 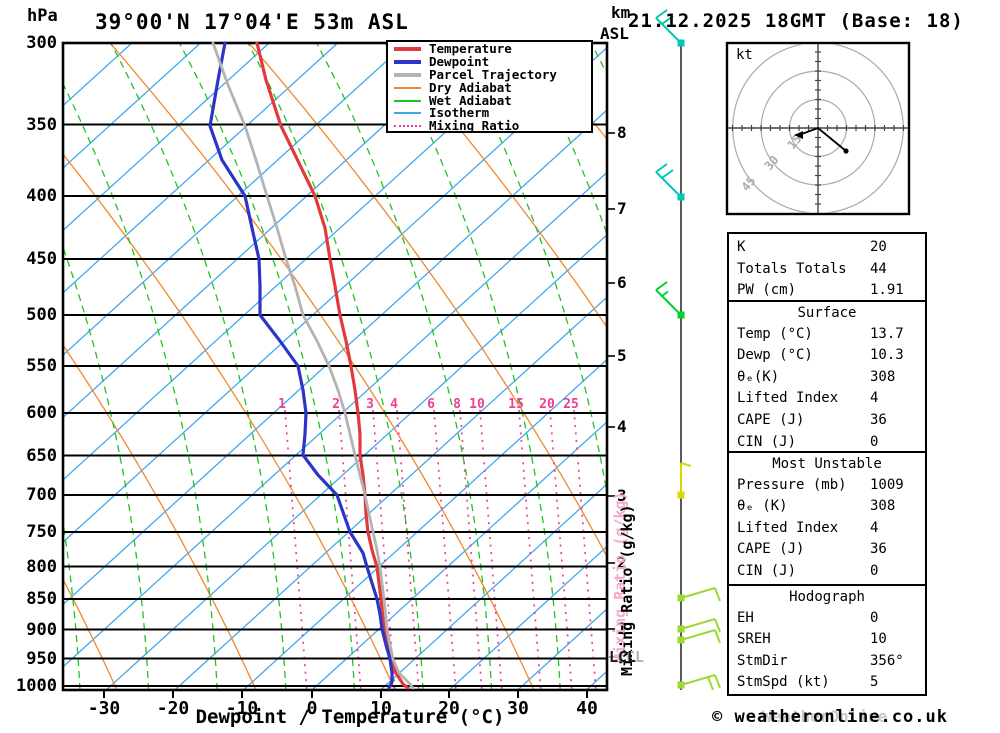 I want to click on legend-label: Mixing Ratio, so click(x=474, y=126).